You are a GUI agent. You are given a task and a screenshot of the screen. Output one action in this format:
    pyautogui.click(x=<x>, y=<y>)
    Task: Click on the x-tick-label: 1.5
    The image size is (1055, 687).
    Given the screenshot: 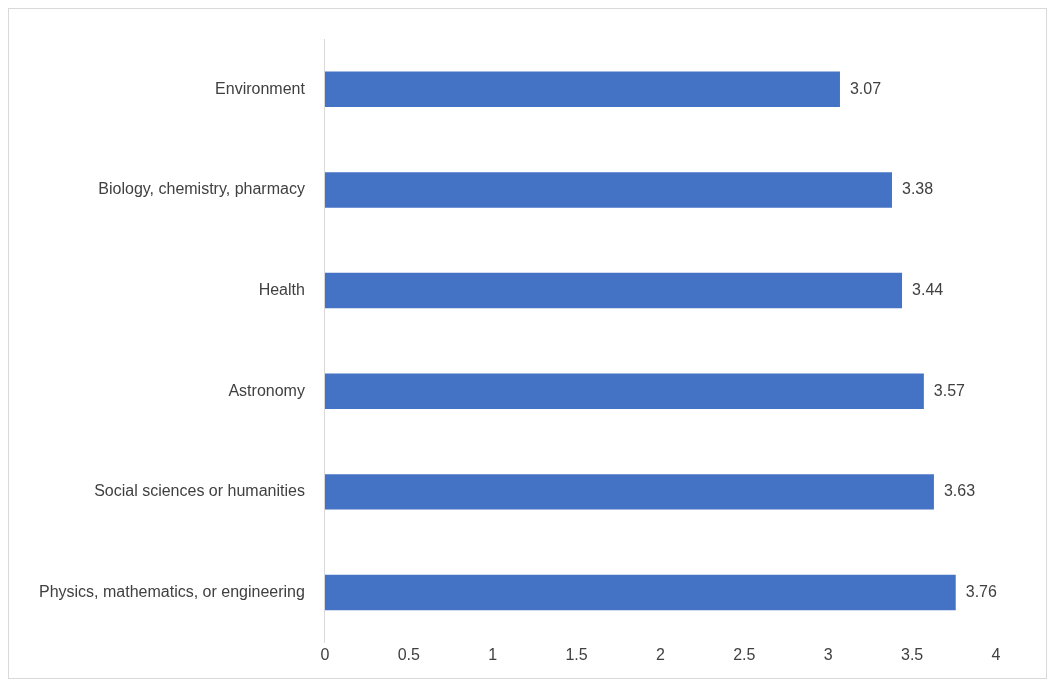 What is the action you would take?
    pyautogui.click(x=576, y=654)
    